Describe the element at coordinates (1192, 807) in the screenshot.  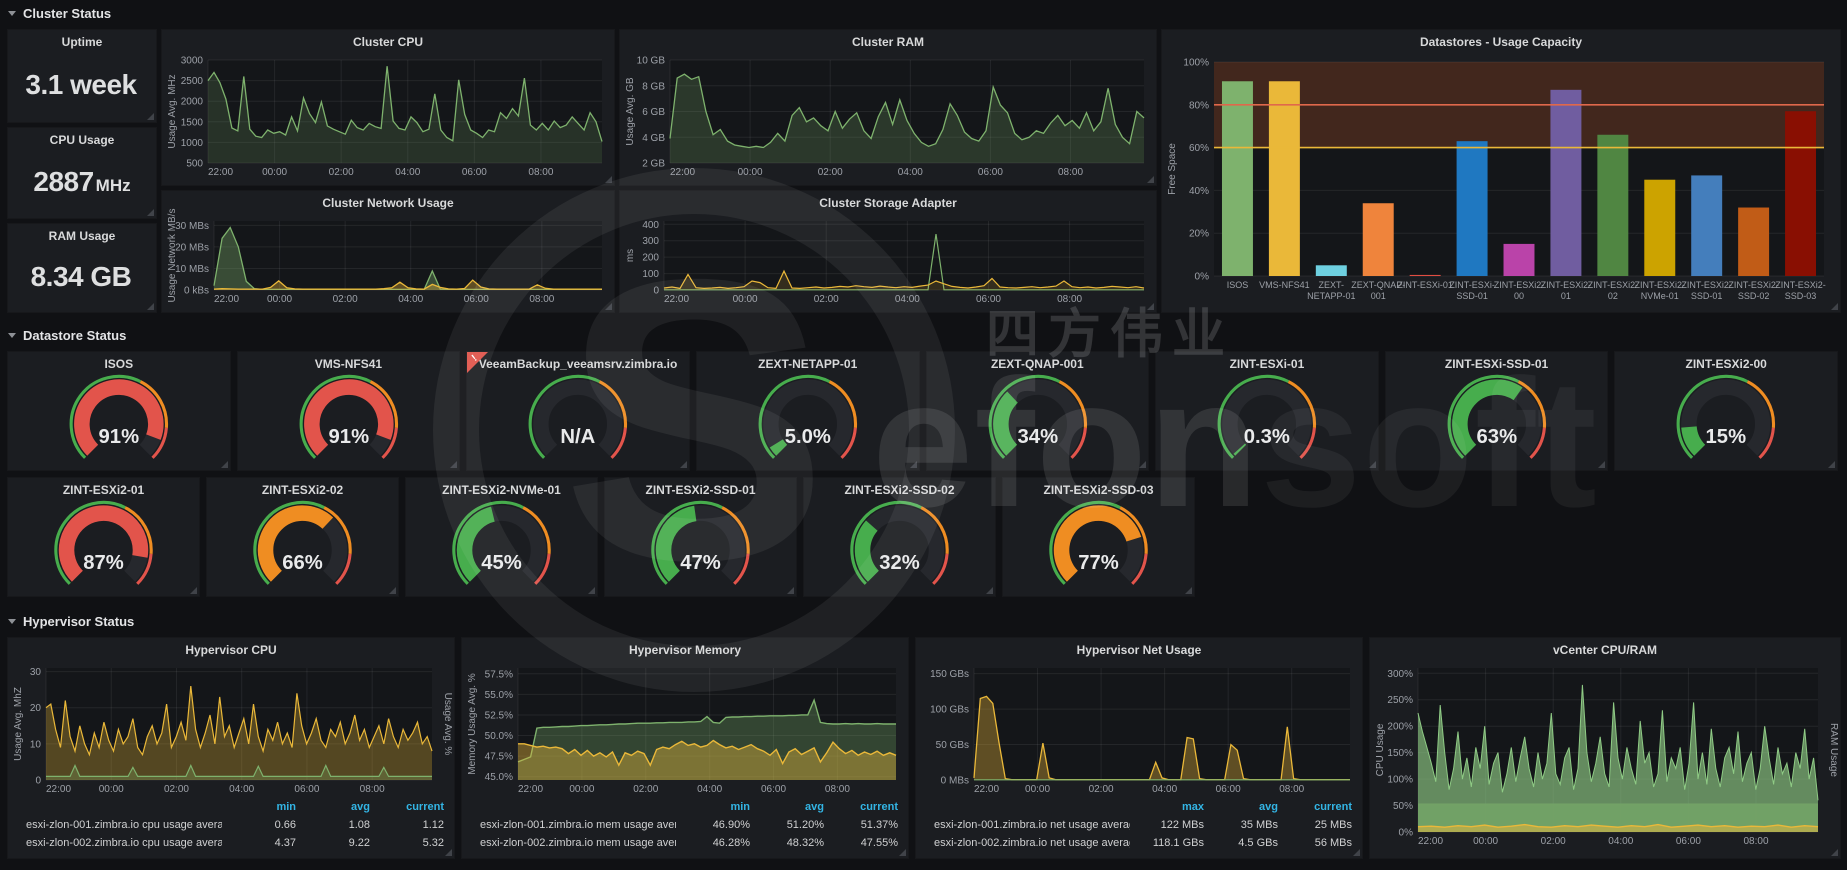
I see `legend-column-max: max` at that location.